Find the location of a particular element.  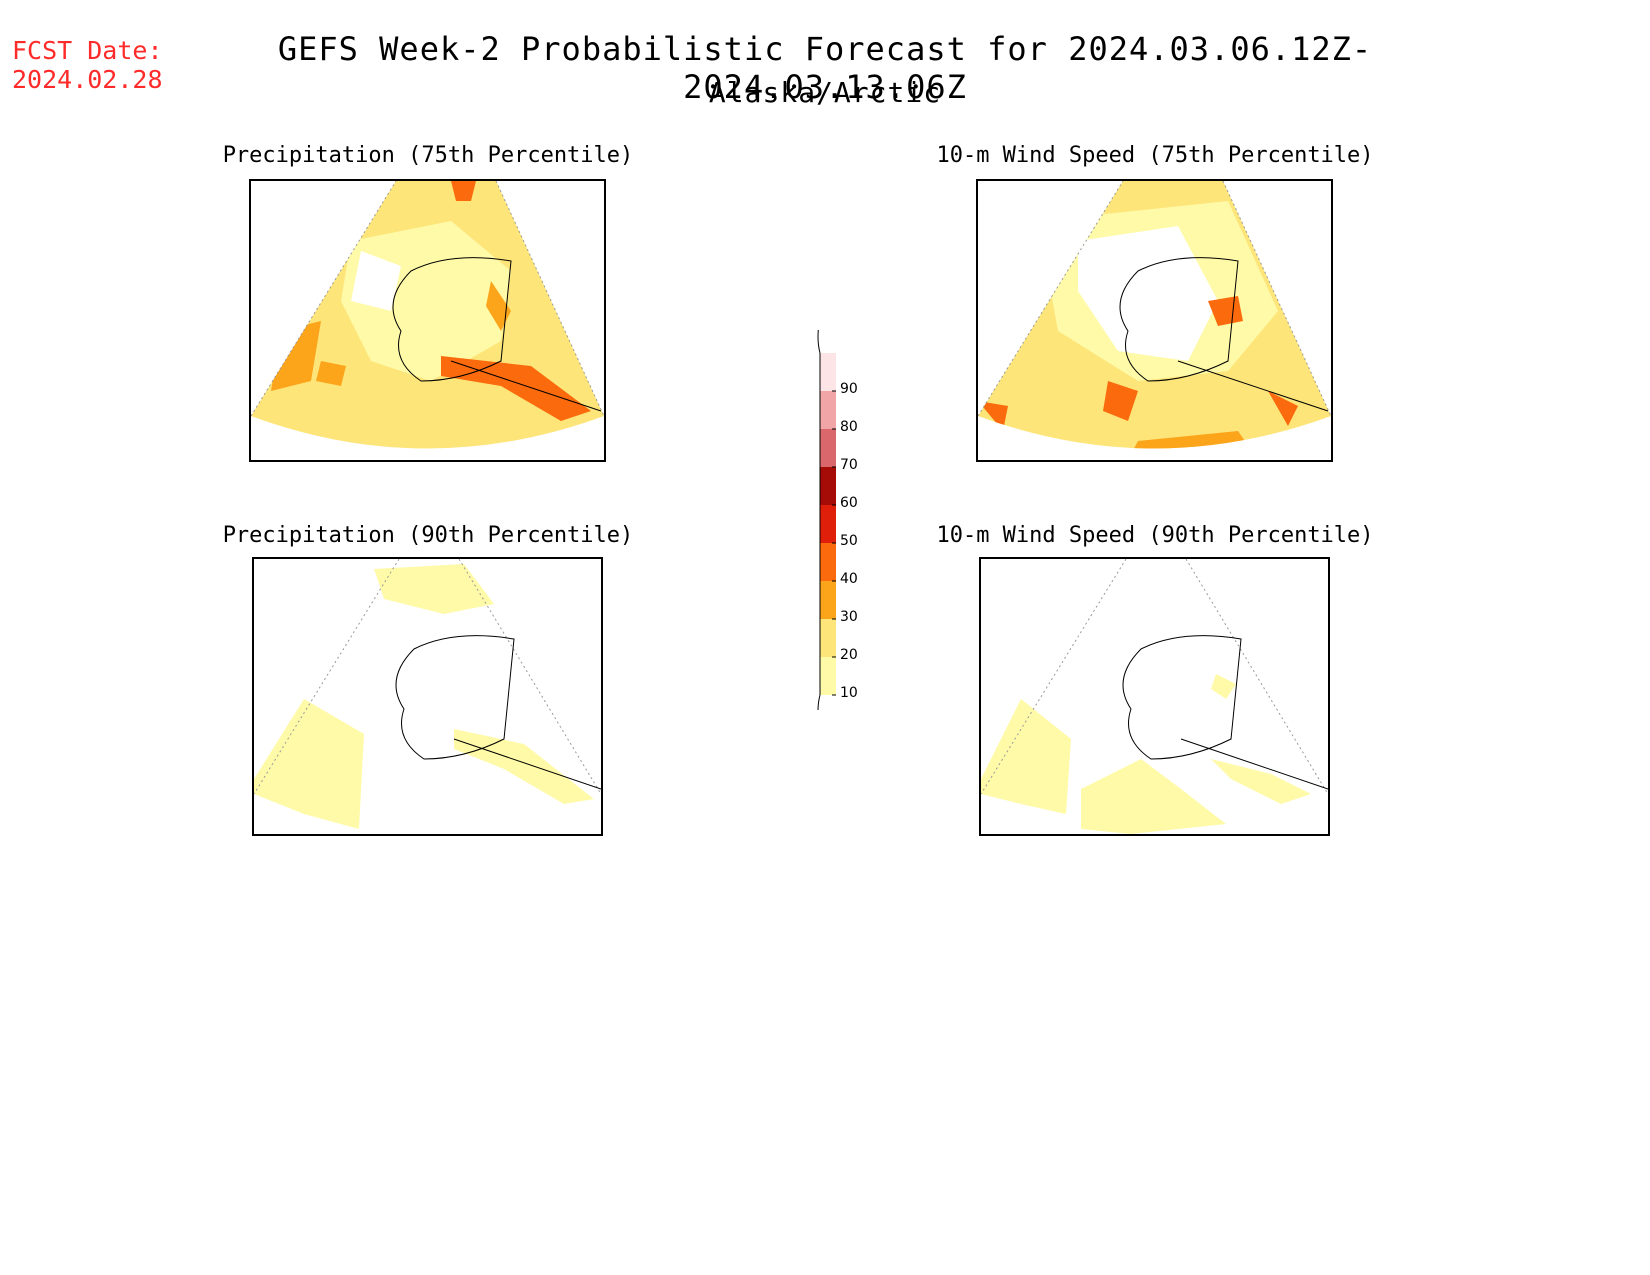

forecast-date-block: FCST Date: 2024.02.28 is located at coordinates (87, 65).